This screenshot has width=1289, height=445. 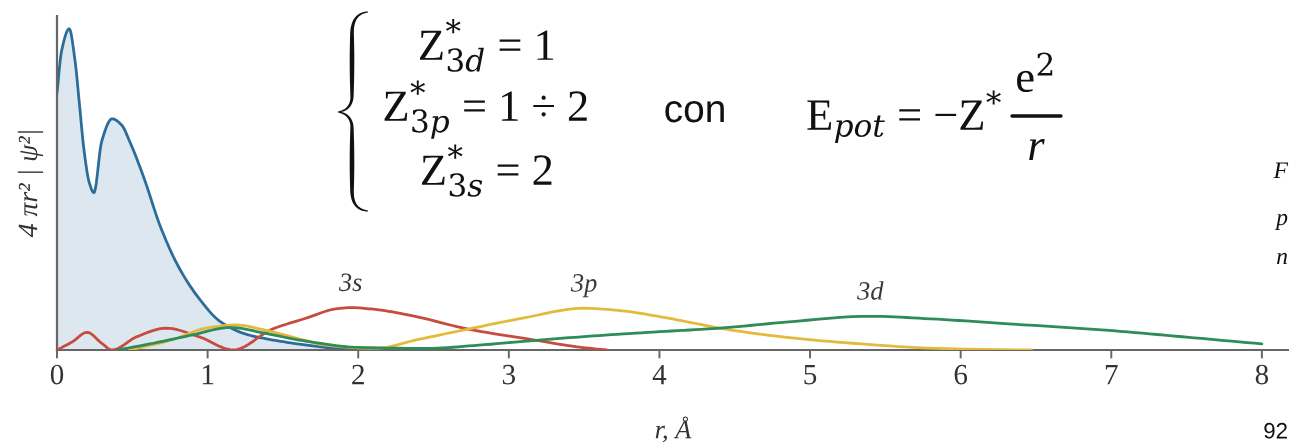 I want to click on annotation: F, so click(x=1281, y=170).